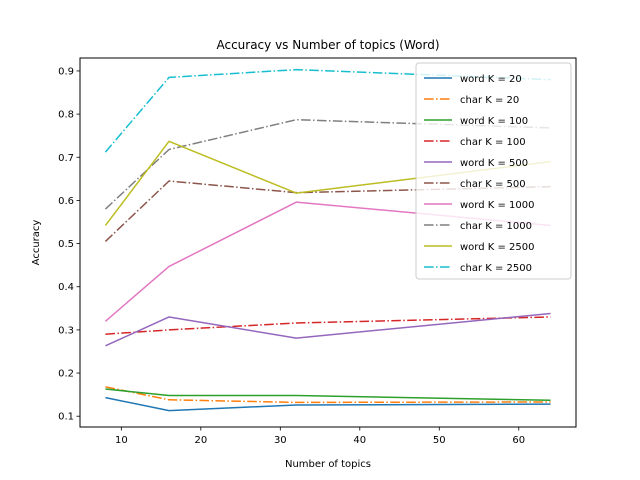 Image resolution: width=640 pixels, height=480 pixels. What do you see at coordinates (200, 440) in the screenshot?
I see `x-tick-label: 20` at bounding box center [200, 440].